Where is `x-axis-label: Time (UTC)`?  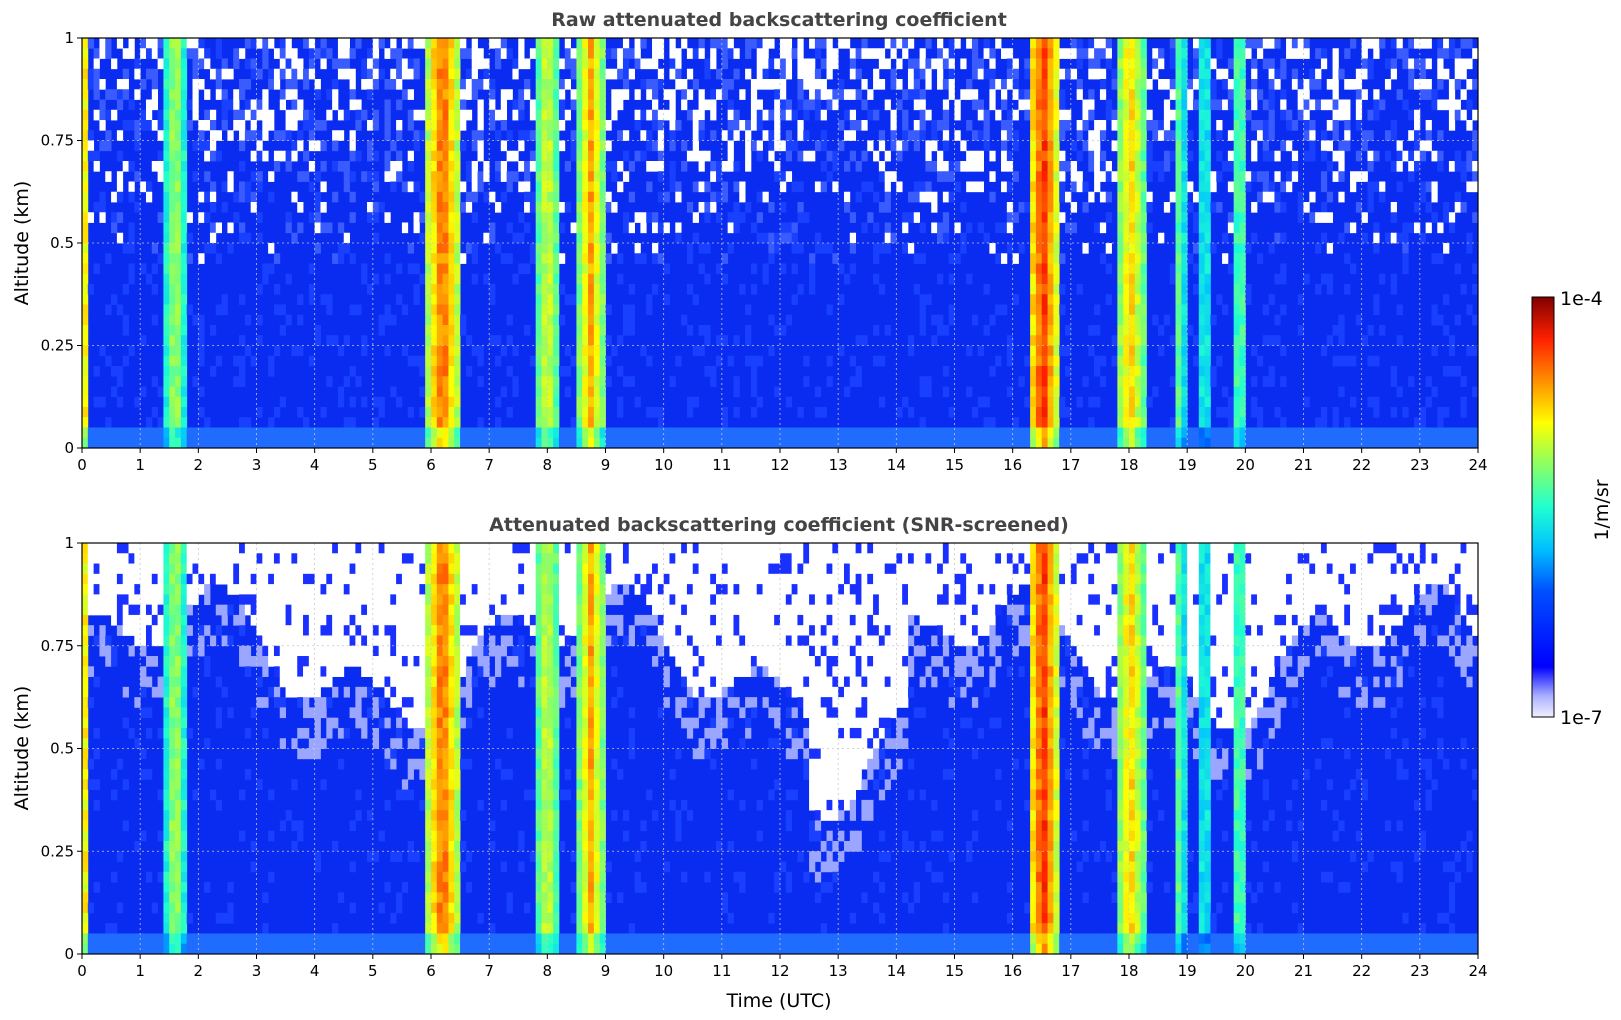
x-axis-label: Time (UTC) is located at coordinates (778, 1001).